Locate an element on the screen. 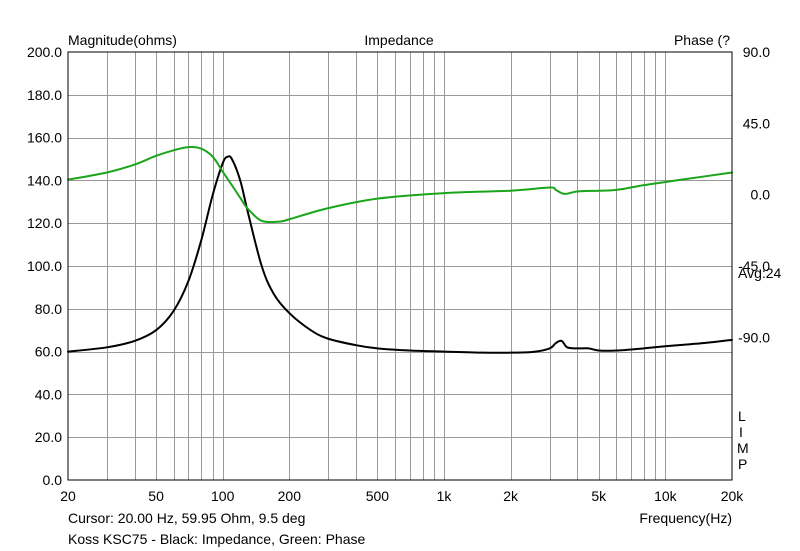 This screenshot has height=551, width=800. y-tick-label: 40.0 is located at coordinates (48, 394).